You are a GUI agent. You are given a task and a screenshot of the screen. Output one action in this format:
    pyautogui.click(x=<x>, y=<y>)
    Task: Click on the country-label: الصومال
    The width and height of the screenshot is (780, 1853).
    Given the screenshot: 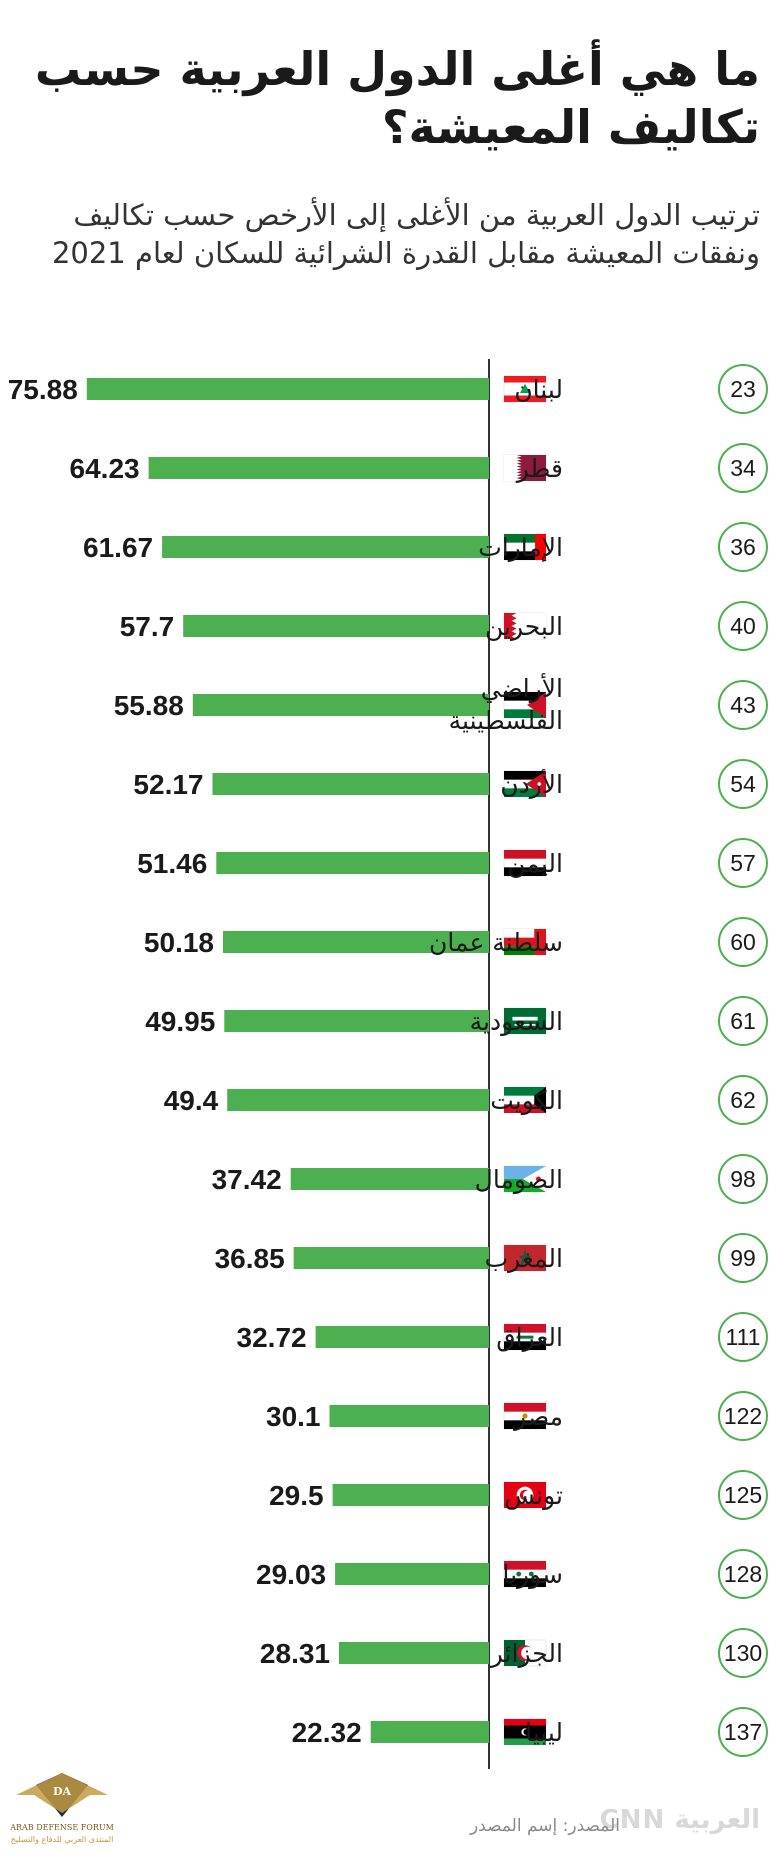 What is the action you would take?
    pyautogui.click(x=519, y=1179)
    